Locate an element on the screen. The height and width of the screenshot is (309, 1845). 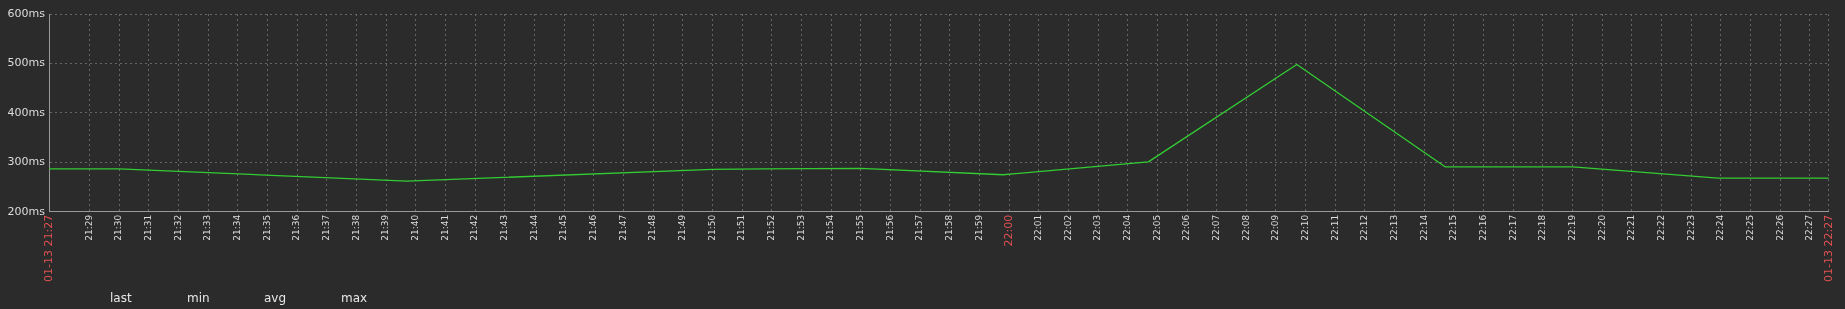
x-tick-label: 21:37 is located at coordinates (326, 227).